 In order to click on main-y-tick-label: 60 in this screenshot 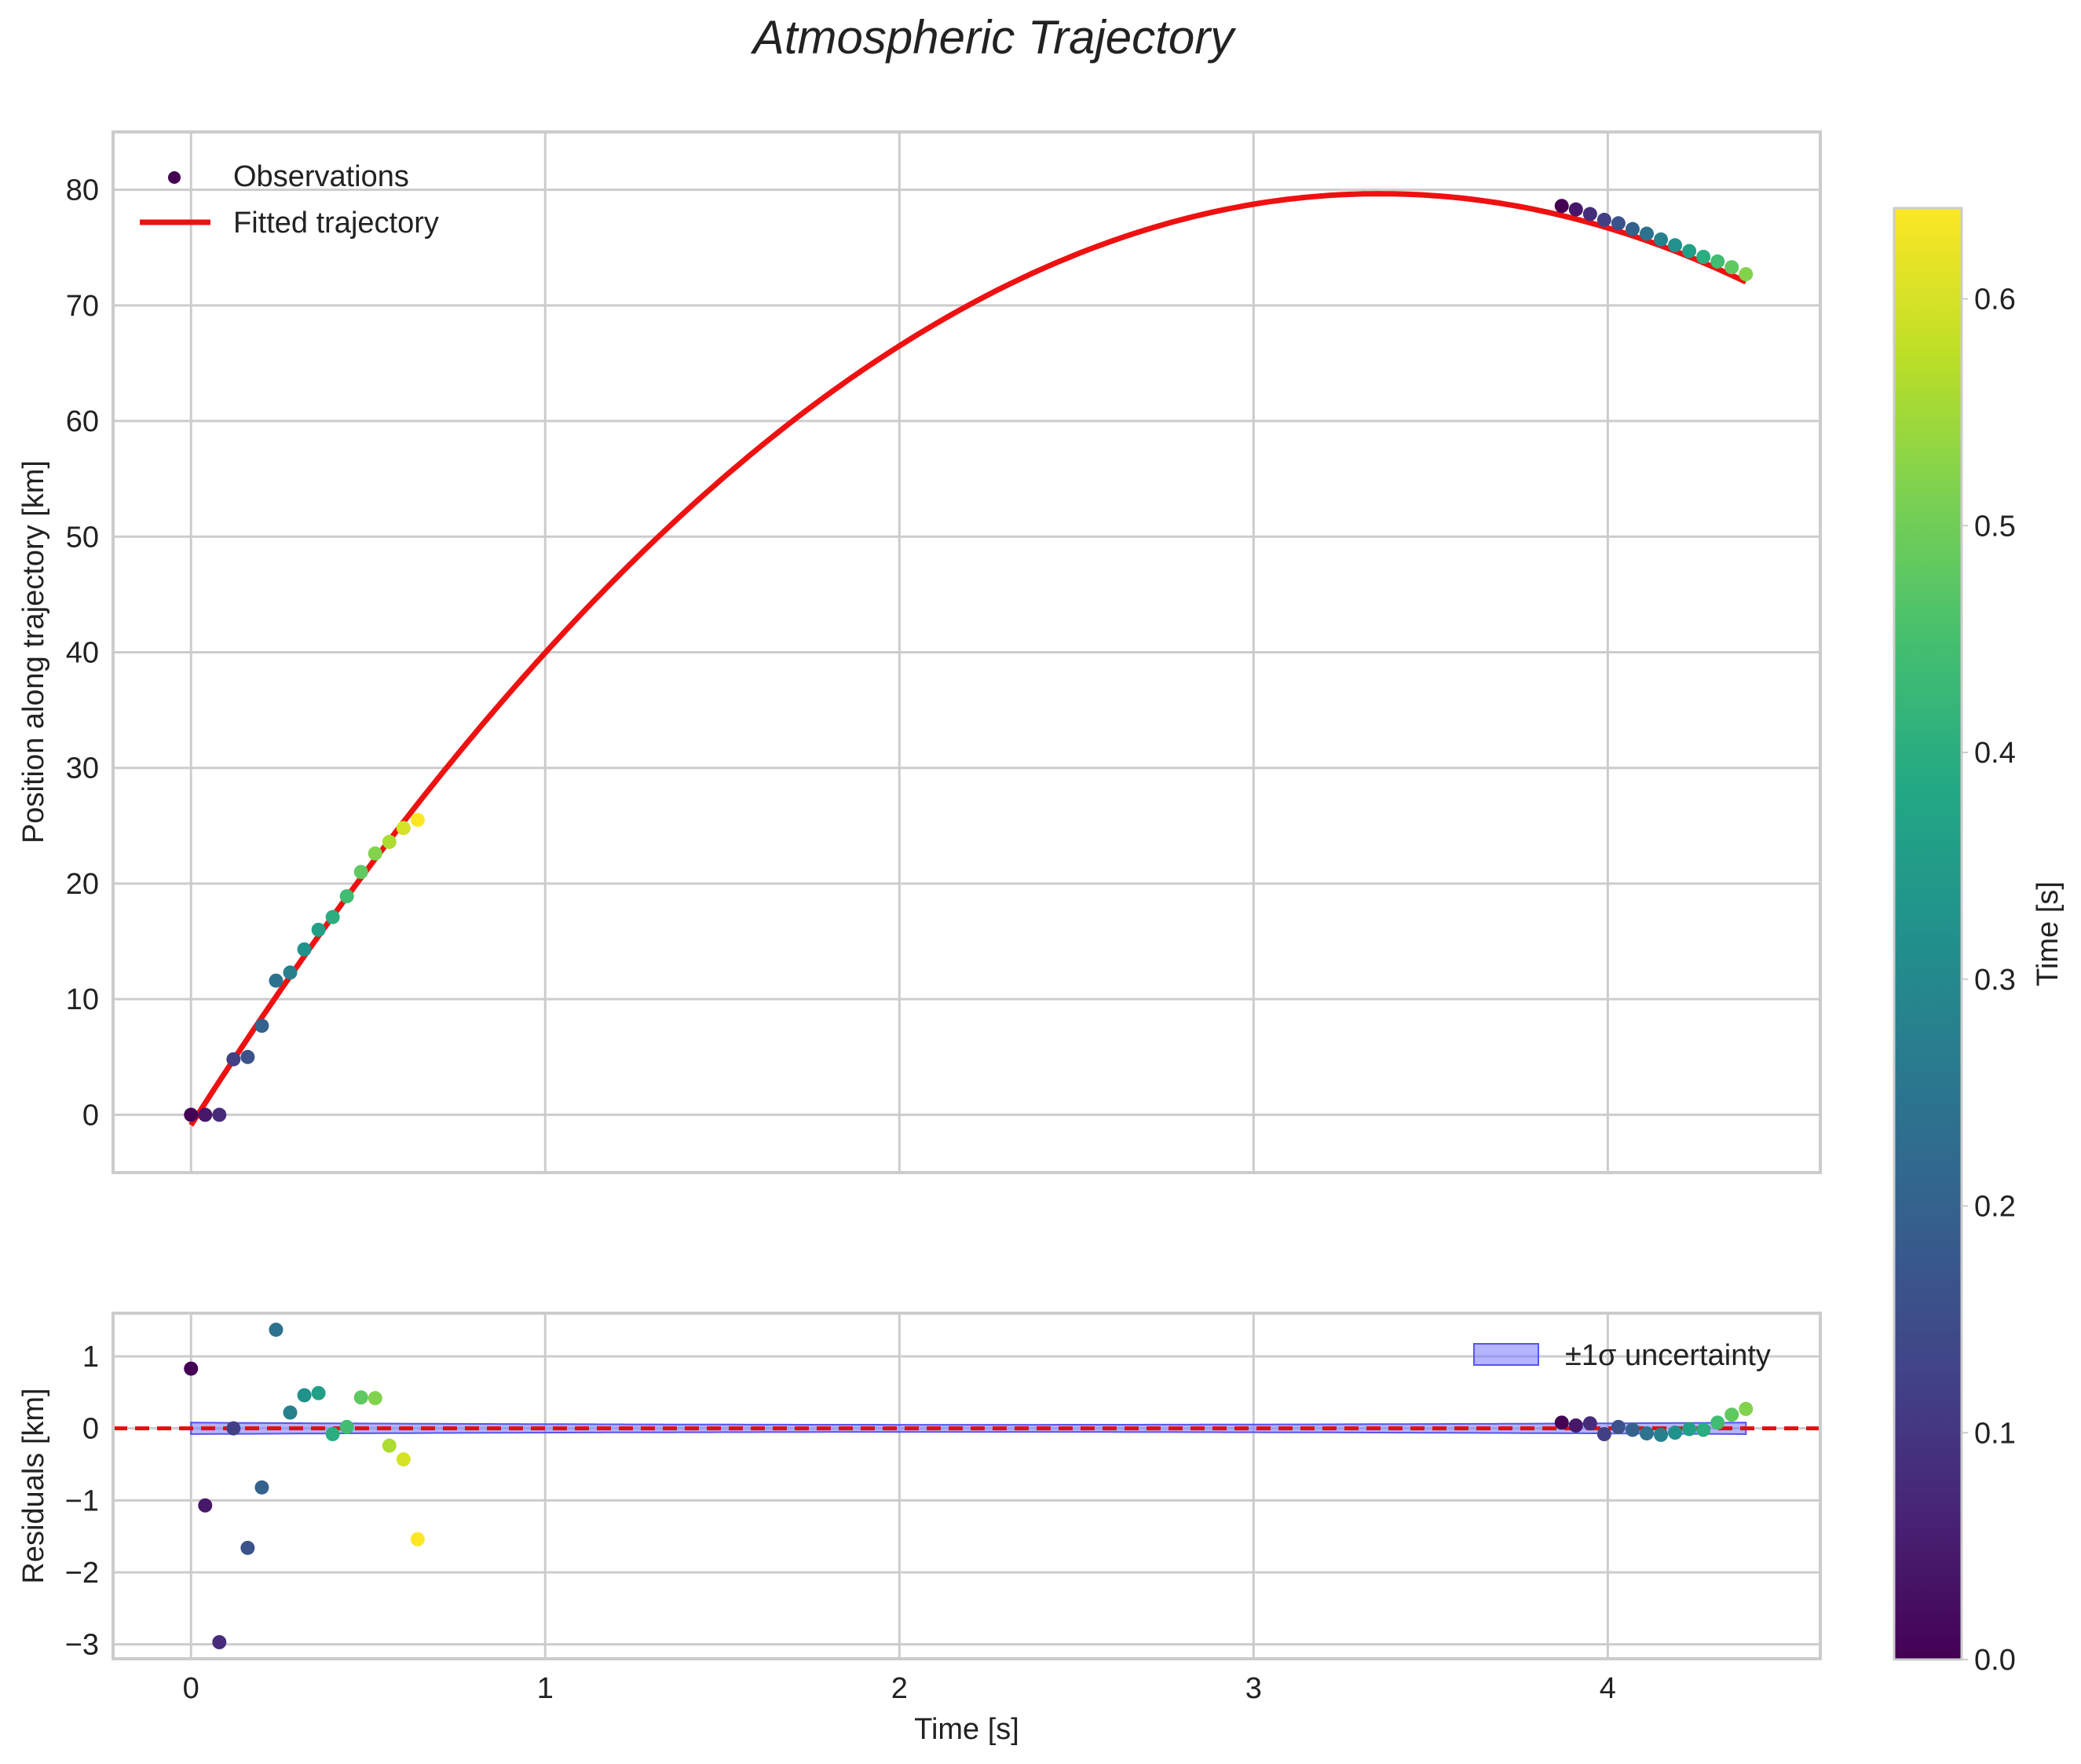, I will do `click(82, 422)`.